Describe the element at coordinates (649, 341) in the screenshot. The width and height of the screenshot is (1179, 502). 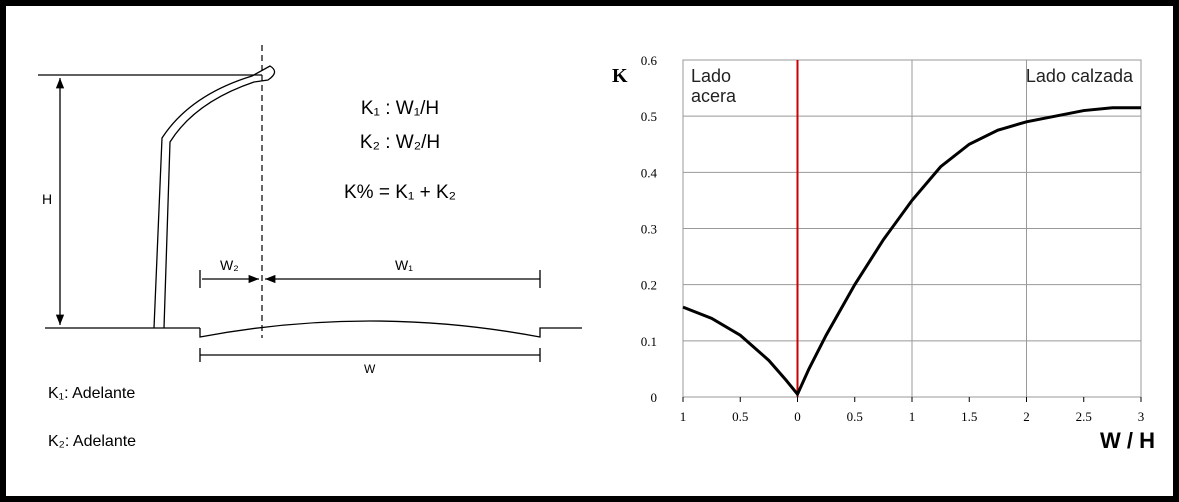
I see `y-tick-label: 0.1` at that location.